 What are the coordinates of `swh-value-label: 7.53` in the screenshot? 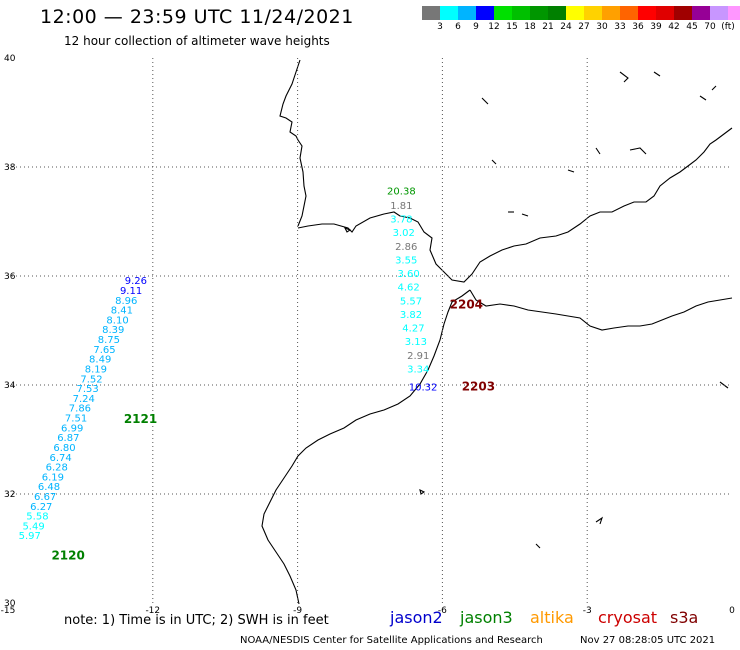 It's located at (88, 389).